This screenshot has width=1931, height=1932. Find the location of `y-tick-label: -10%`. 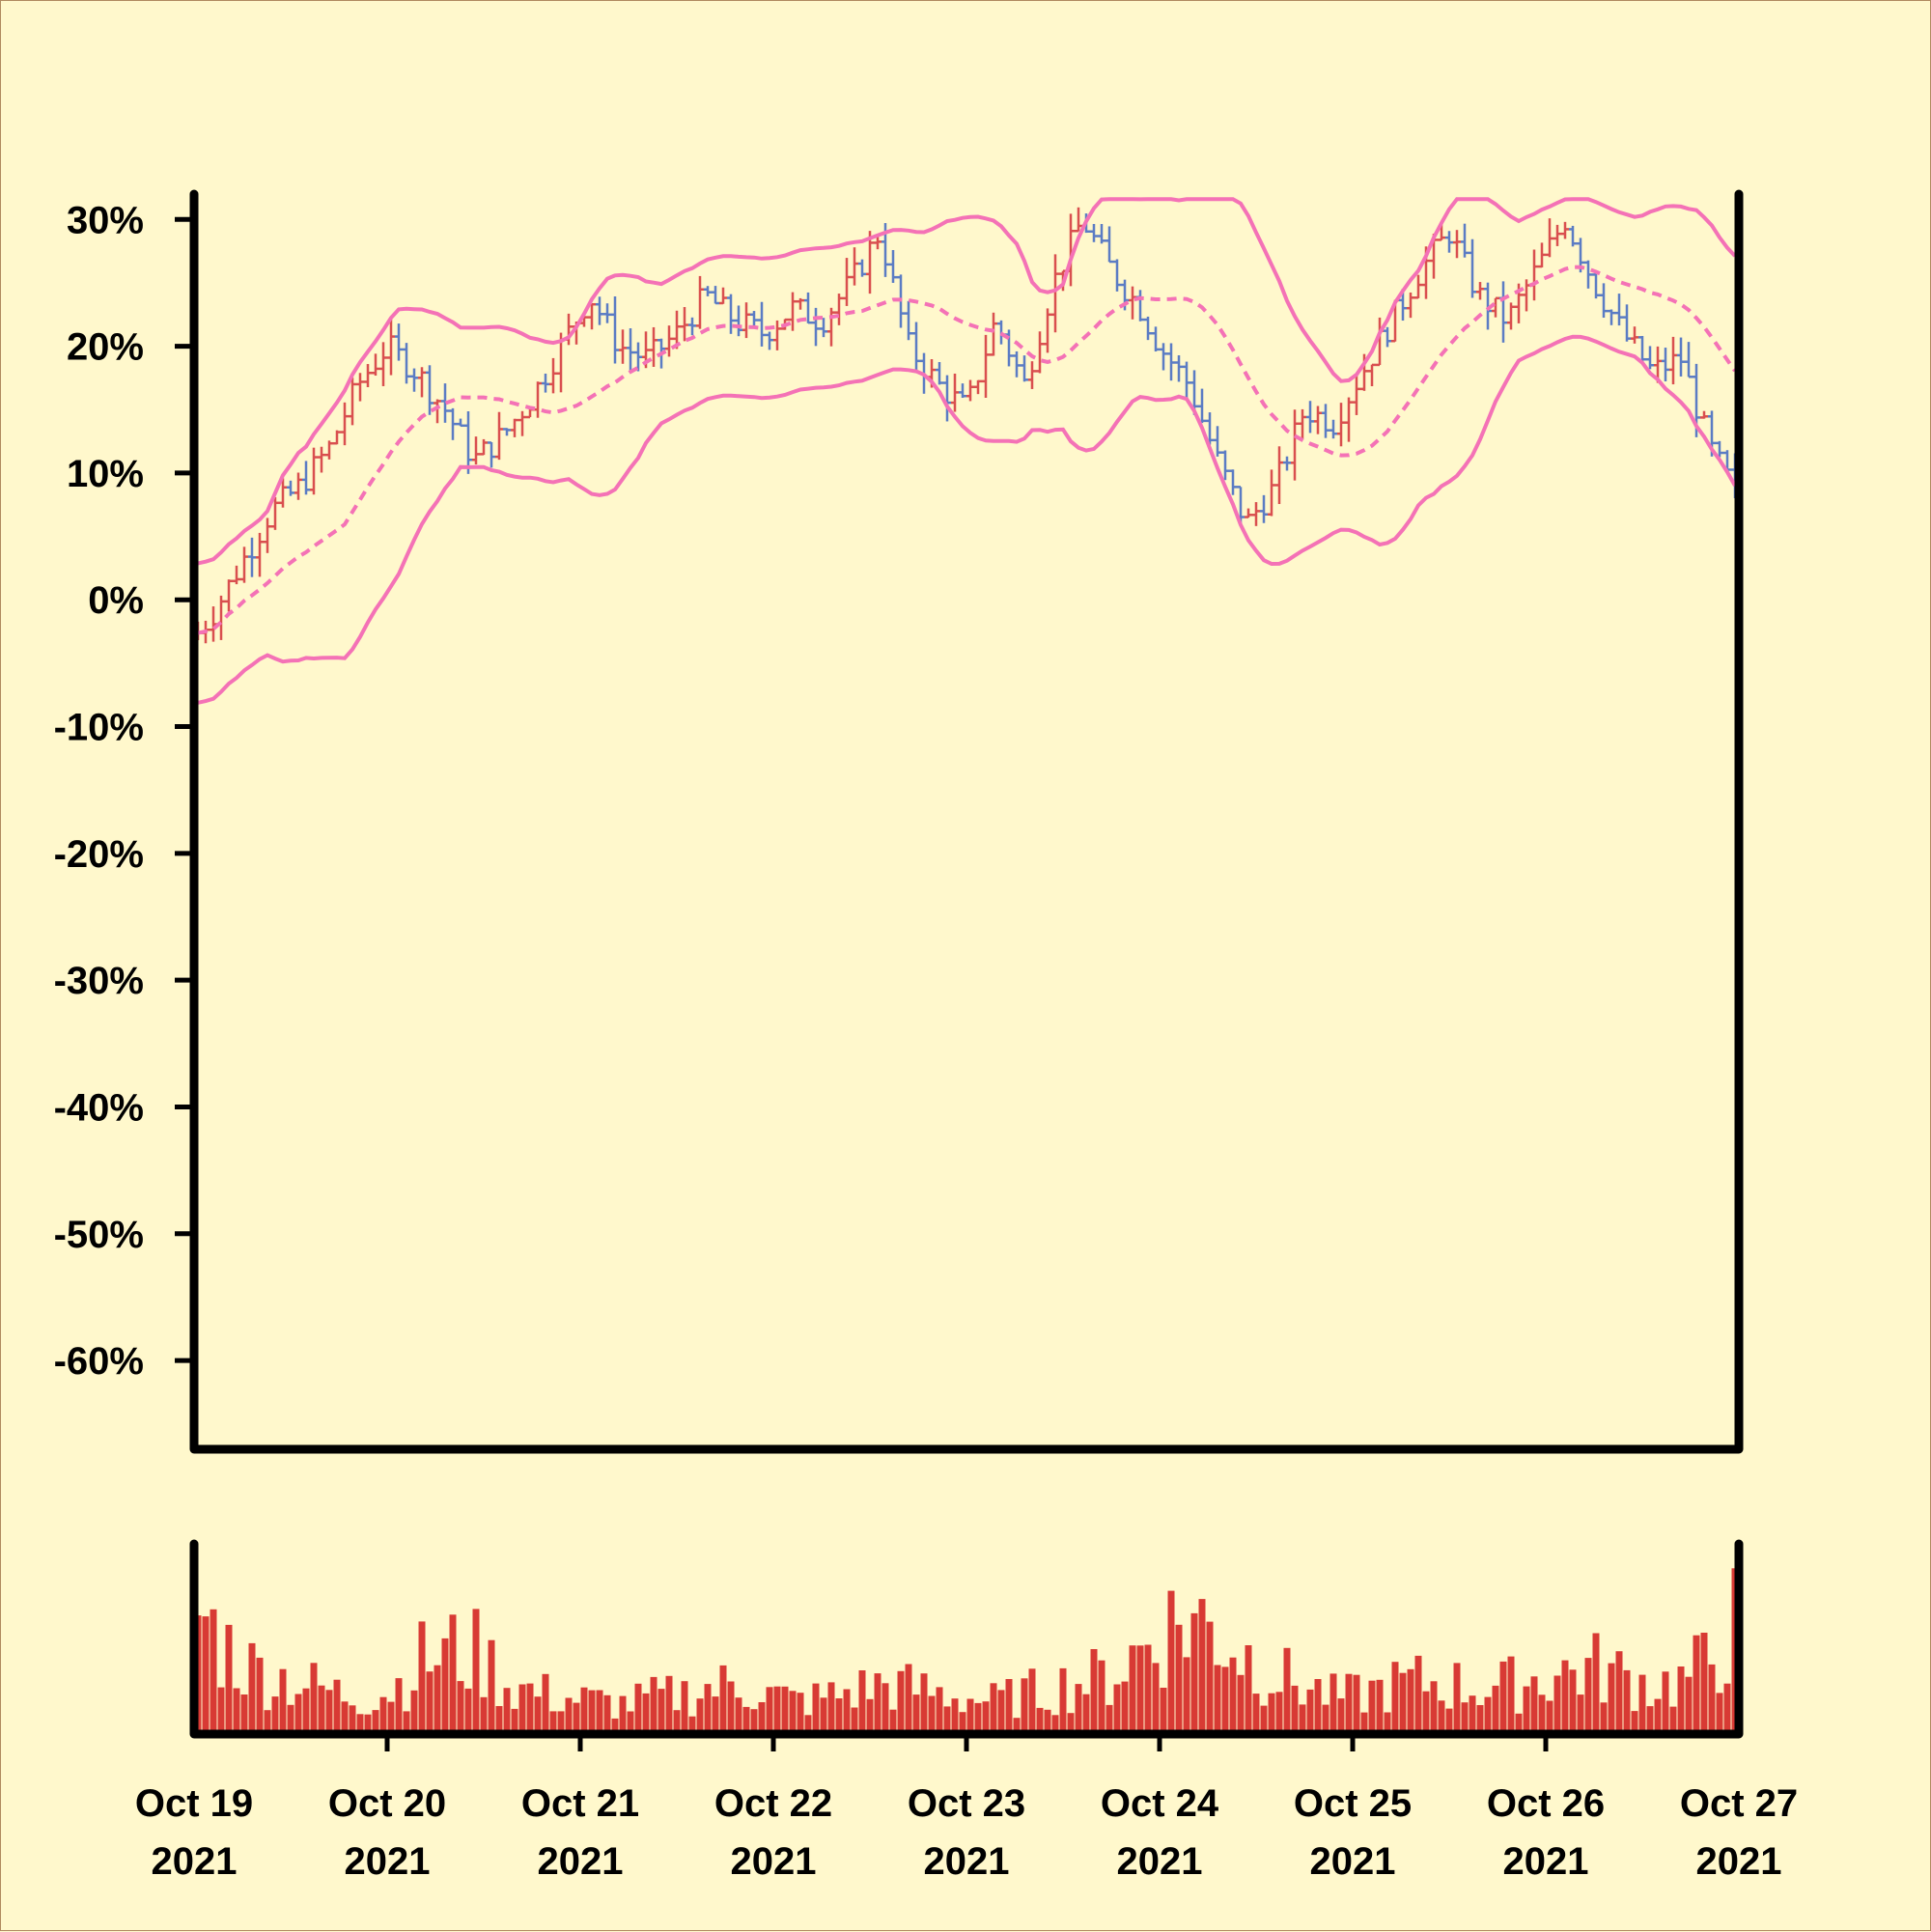

y-tick-label: -10% is located at coordinates (99, 728).